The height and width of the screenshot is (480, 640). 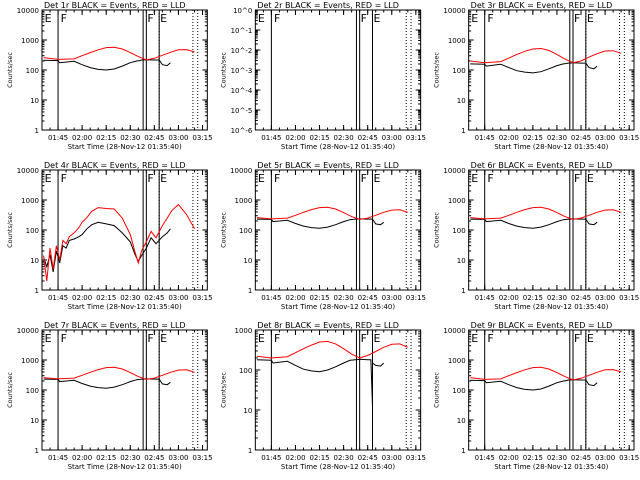 I want to click on y-tick-label: 10^-5, so click(x=242, y=111).